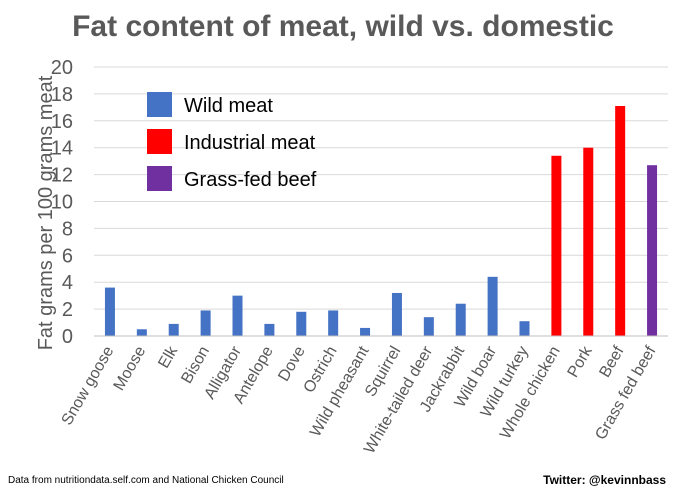  I want to click on legend-label: Wild meat, so click(228, 106).